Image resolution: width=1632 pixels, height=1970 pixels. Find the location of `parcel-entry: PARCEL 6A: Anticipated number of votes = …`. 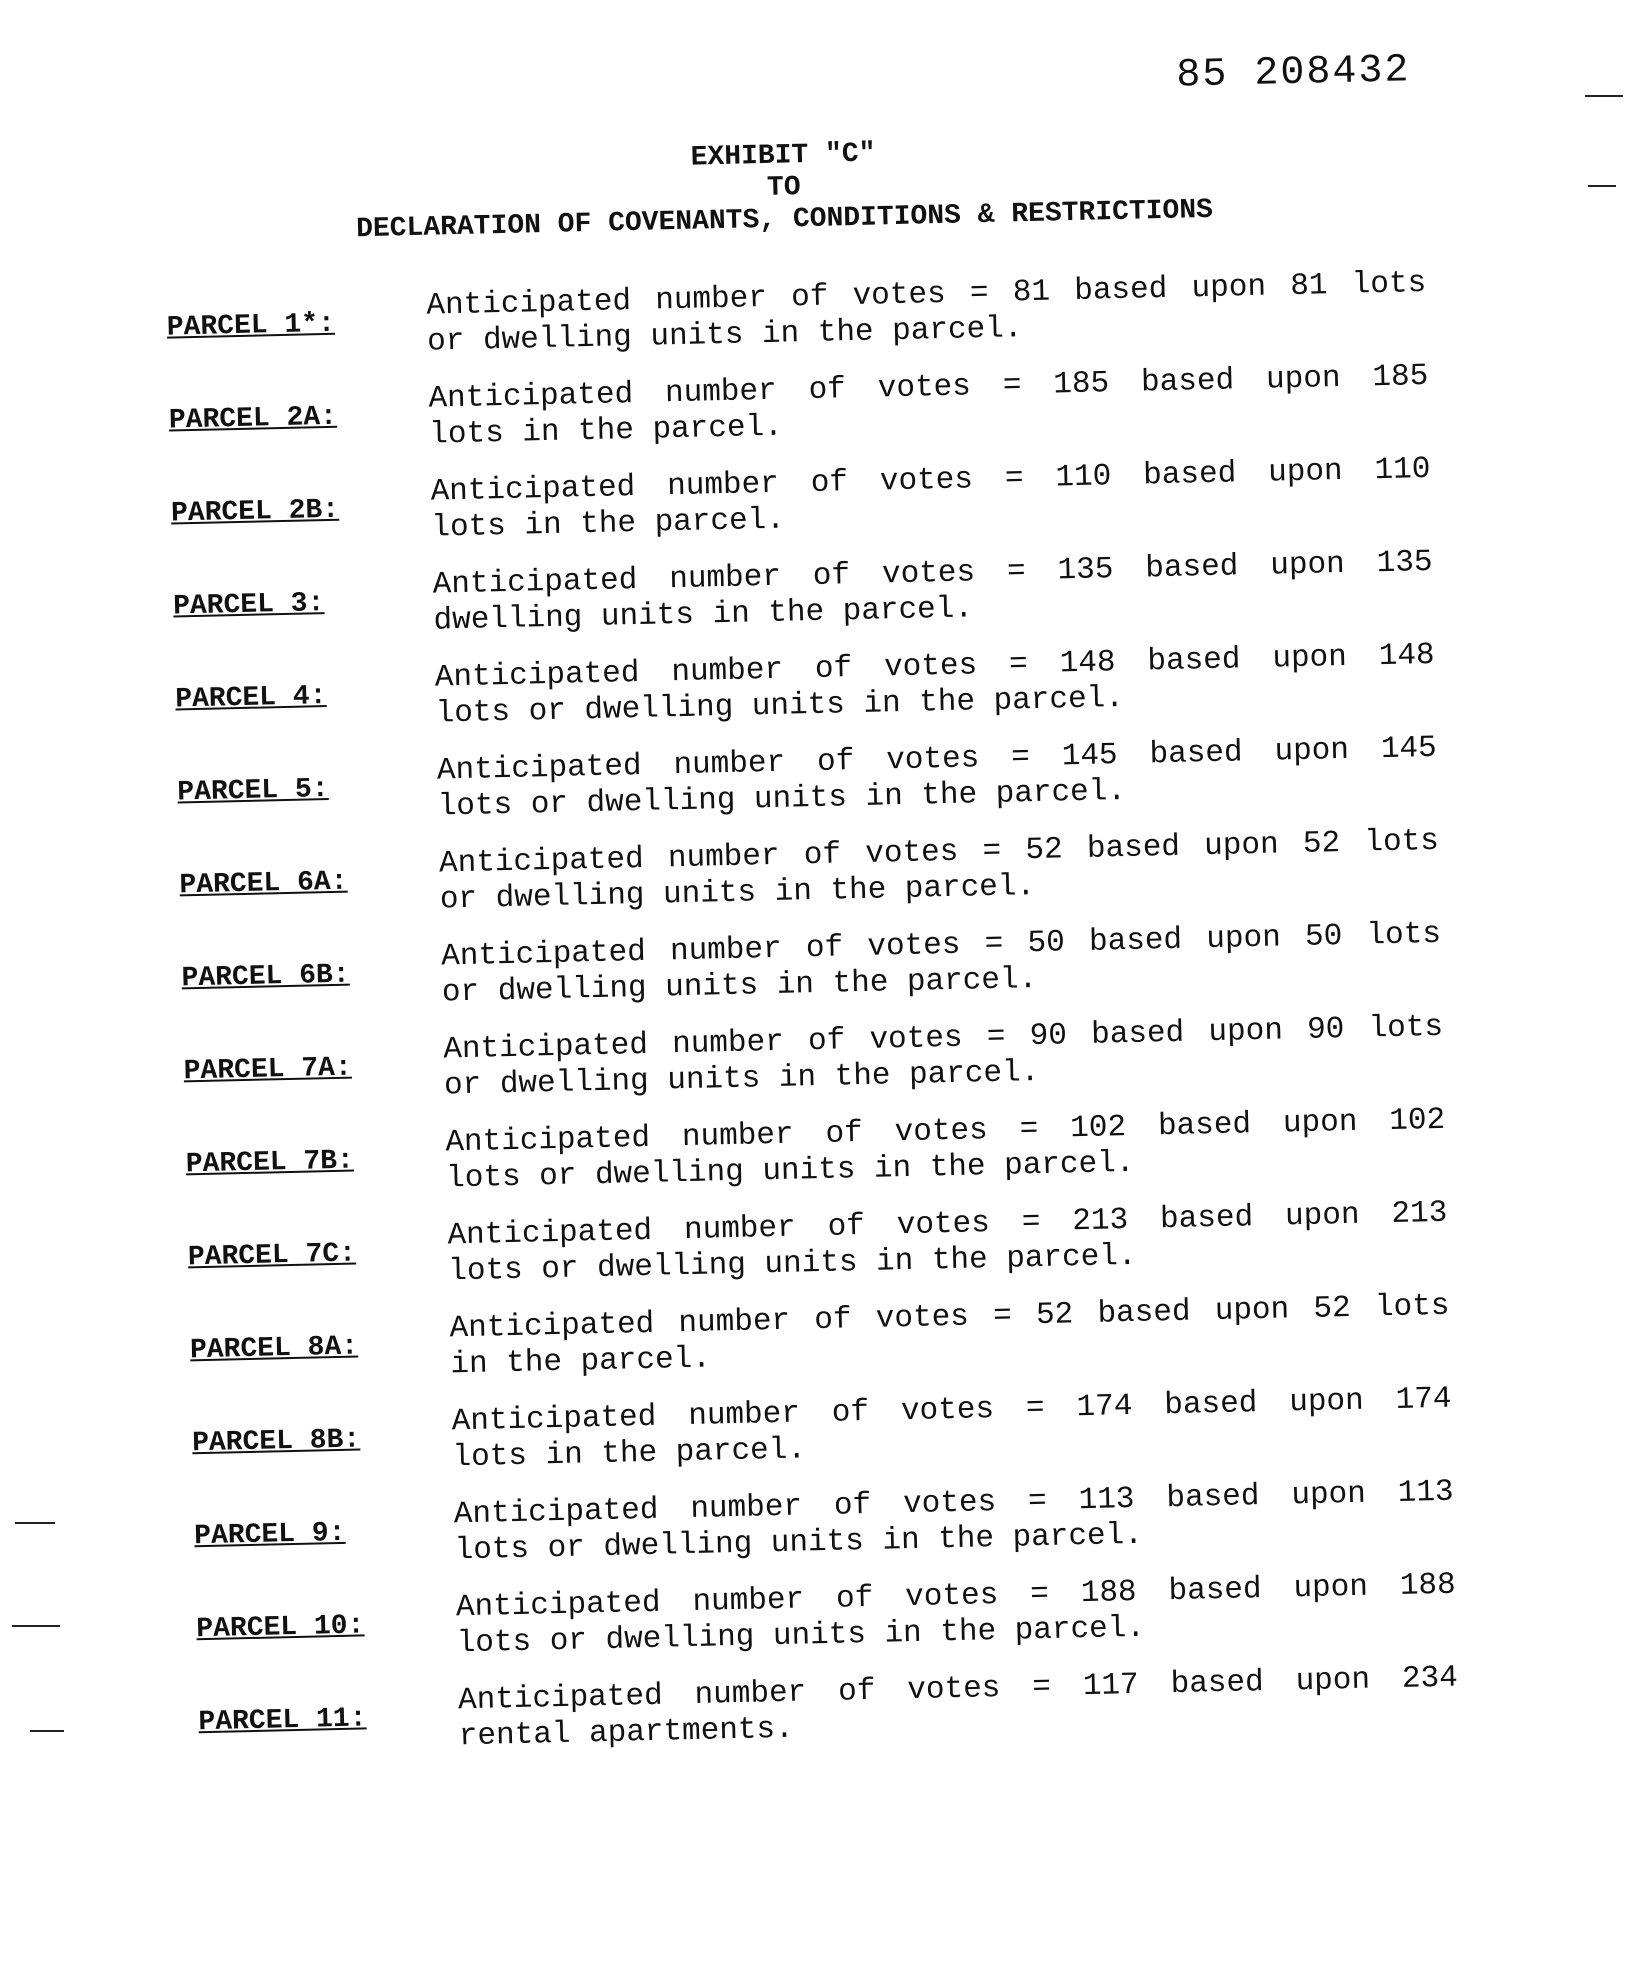

parcel-entry: PARCEL 6A: Anticipated number of votes = … is located at coordinates (814, 878).